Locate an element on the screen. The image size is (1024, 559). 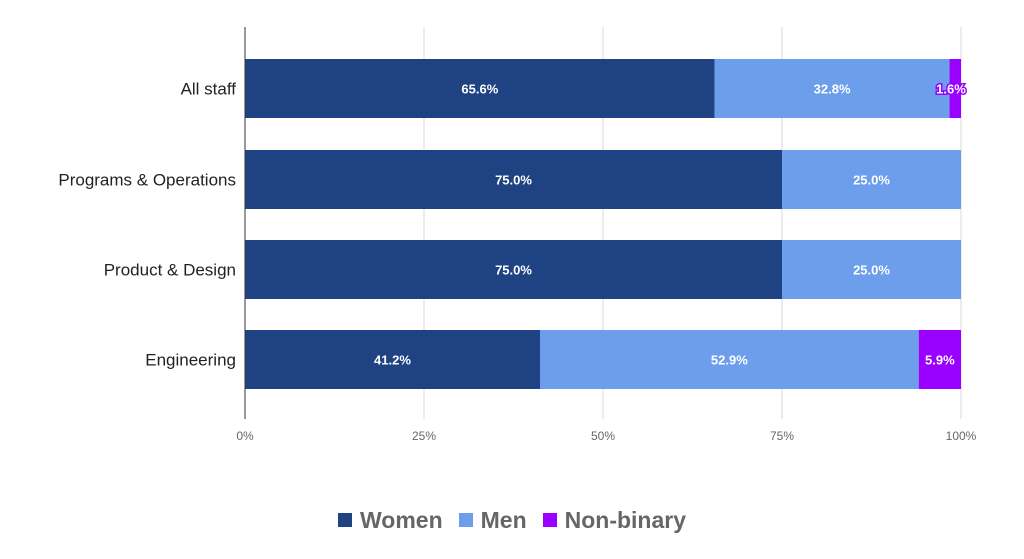
category-label: Product & Design is located at coordinates (170, 270).